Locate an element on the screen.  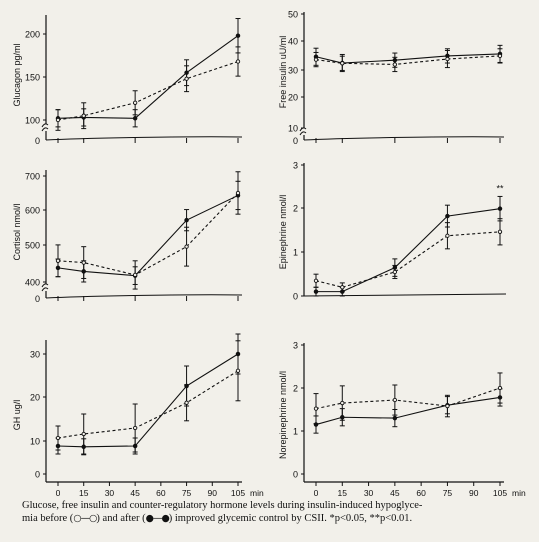
series-after-filled is located at coordinates (408, 246).